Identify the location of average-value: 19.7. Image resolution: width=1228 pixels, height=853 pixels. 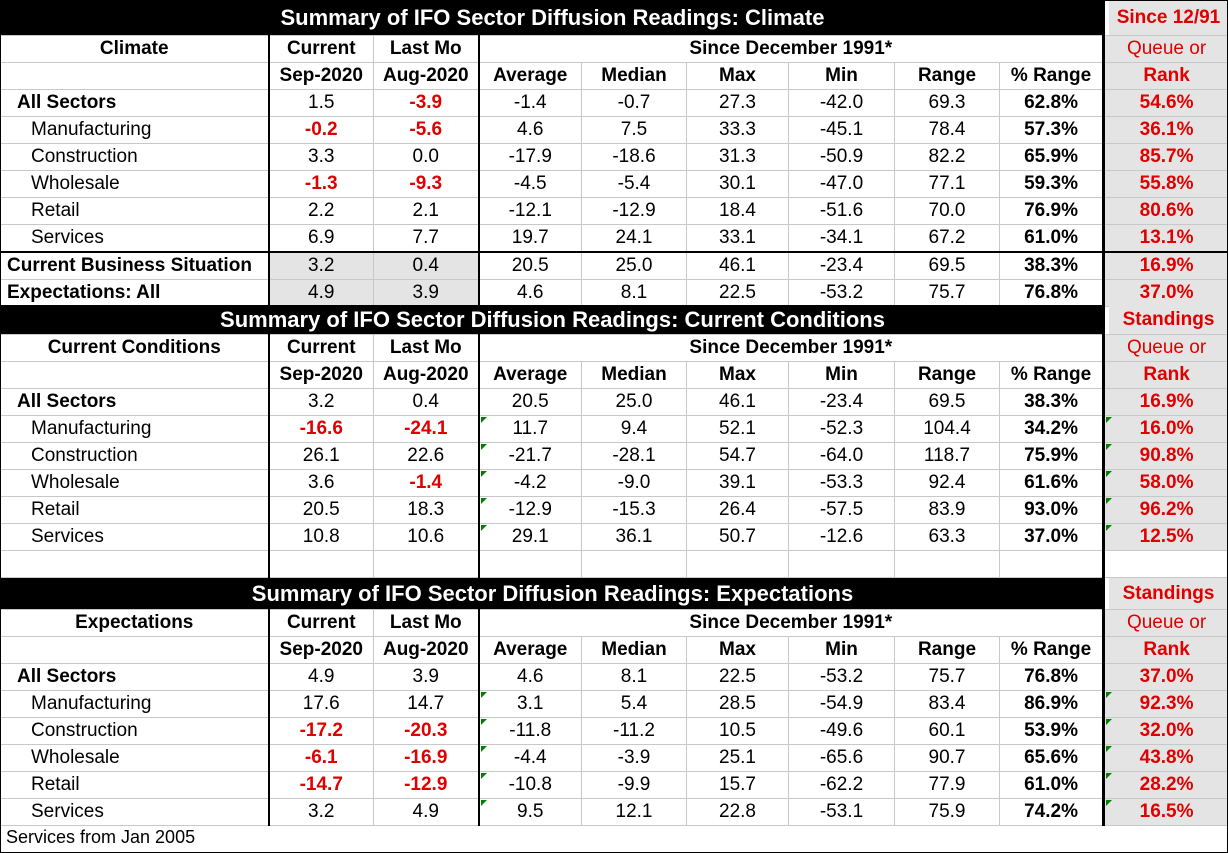
(529, 238).